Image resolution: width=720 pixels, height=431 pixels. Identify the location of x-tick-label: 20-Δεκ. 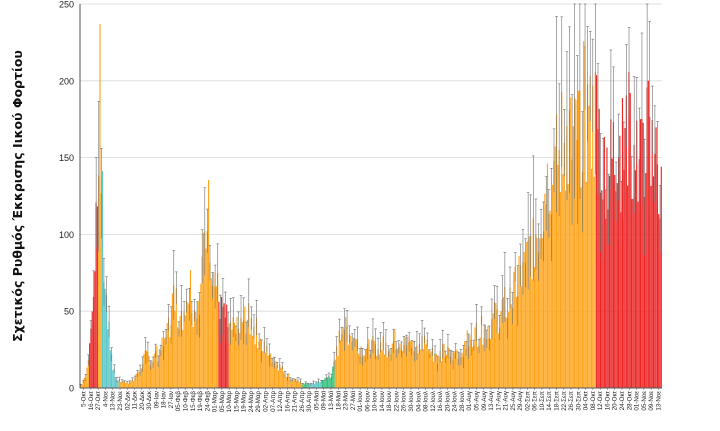
(142, 400).